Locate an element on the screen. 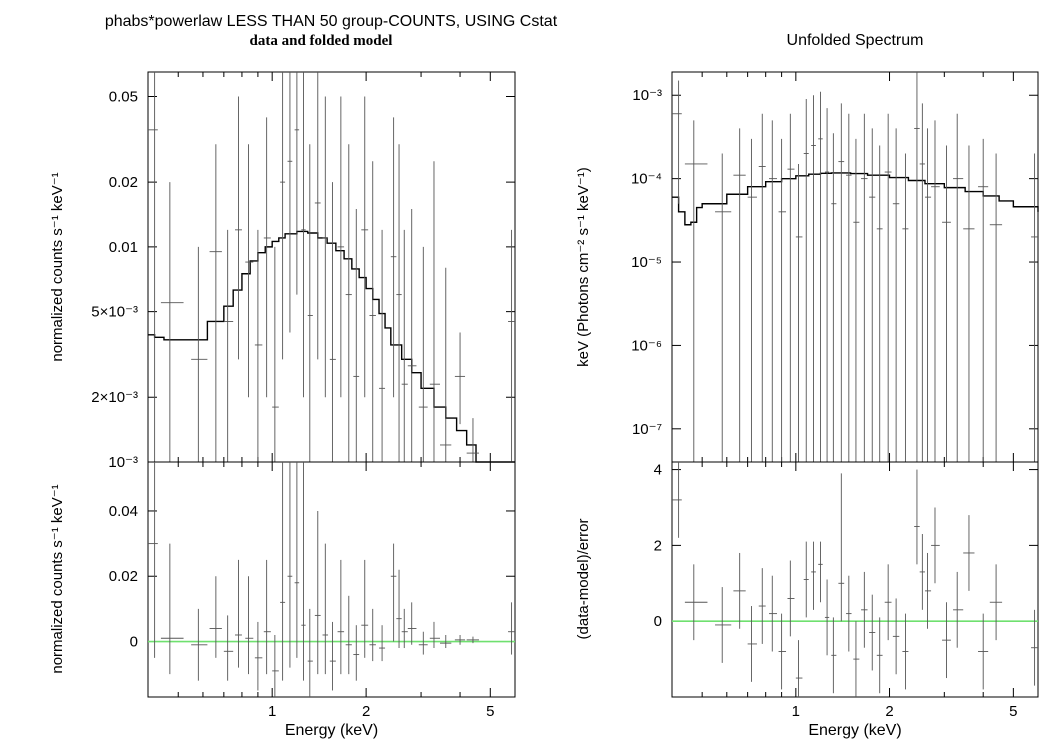 This screenshot has width=1042, height=740. y-axis-label: normalized counts s⁻¹ keV⁻¹ is located at coordinates (57, 266).